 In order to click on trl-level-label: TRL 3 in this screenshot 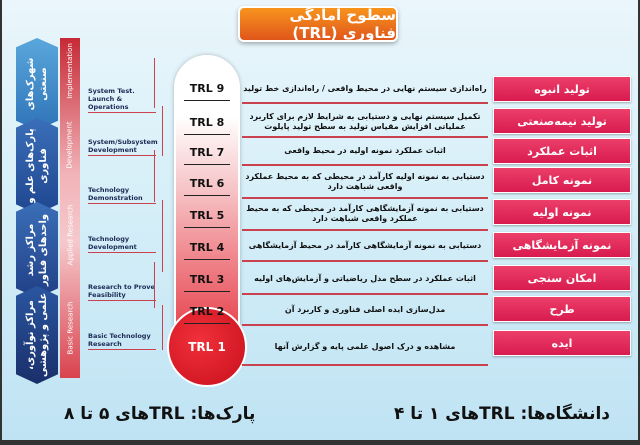, I will do `click(207, 279)`.